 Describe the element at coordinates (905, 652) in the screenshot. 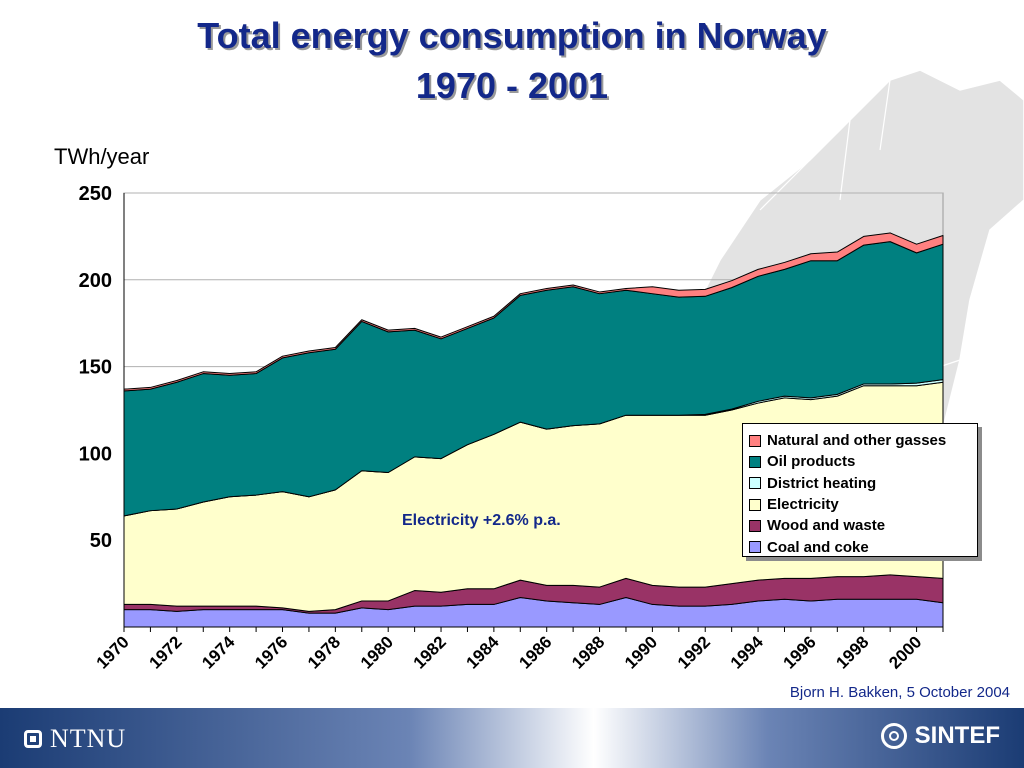

I see `x-tick-label: 2000` at that location.